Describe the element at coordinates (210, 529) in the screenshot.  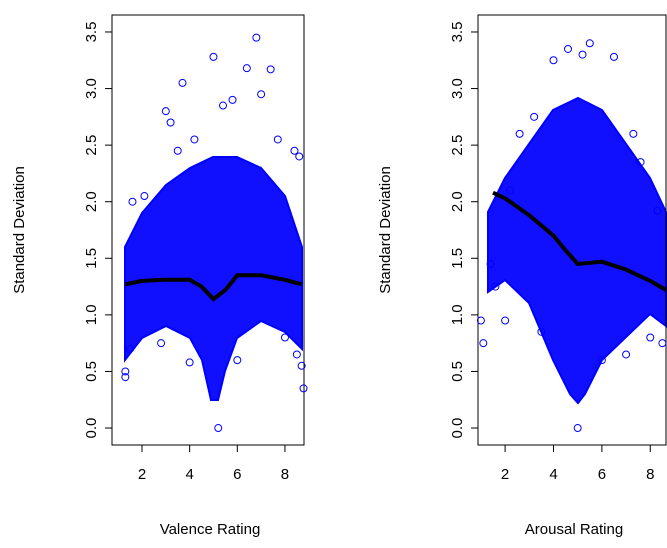
I see `x-axis-label: Valence Rating` at that location.